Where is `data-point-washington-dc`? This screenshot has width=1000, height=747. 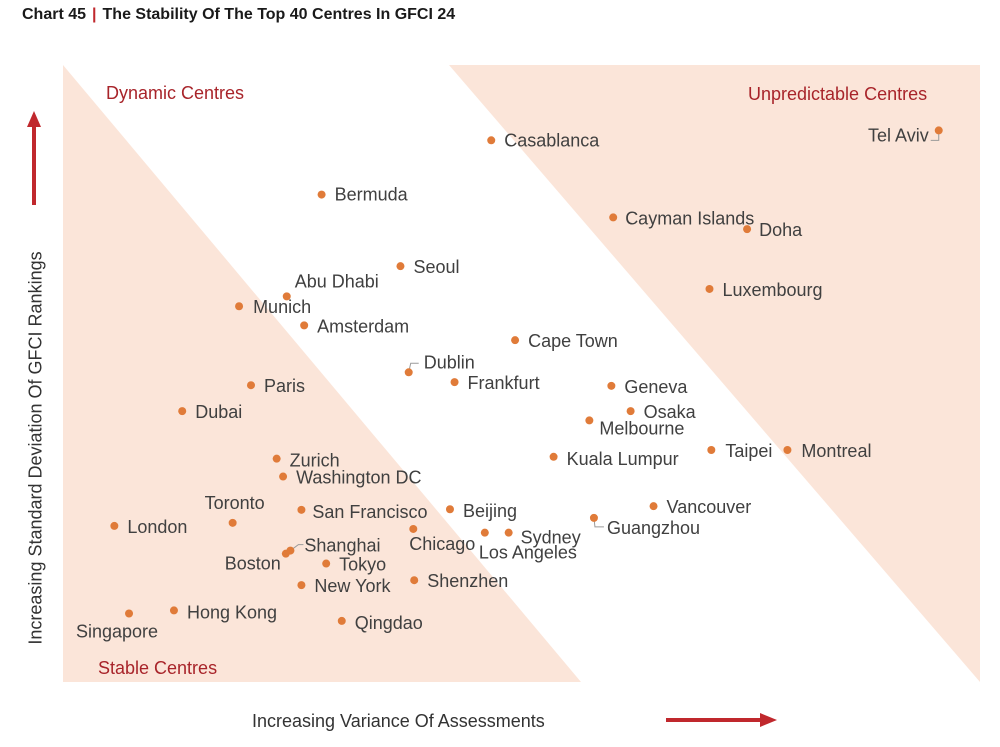 data-point-washington-dc is located at coordinates (283, 476).